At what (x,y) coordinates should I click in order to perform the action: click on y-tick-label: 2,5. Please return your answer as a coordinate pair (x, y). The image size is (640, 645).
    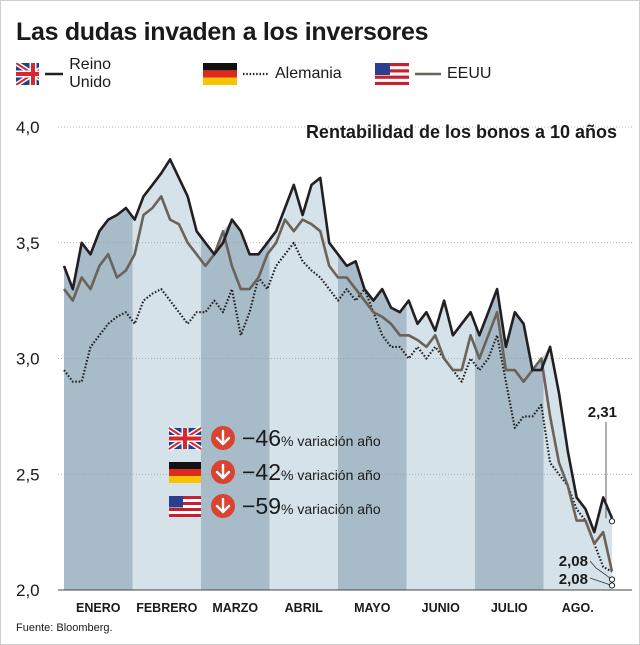
    Looking at the image, I should click on (28, 474).